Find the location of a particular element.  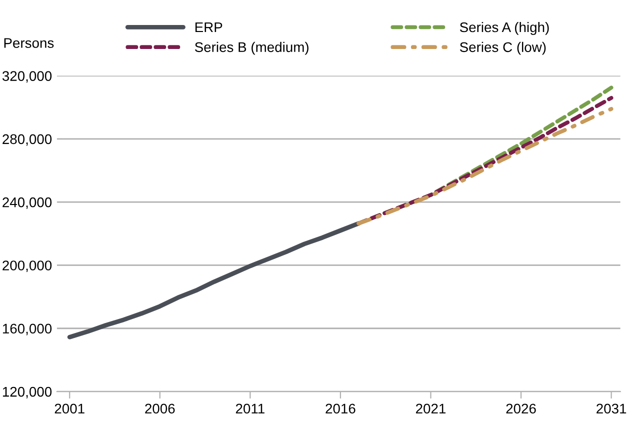

x-tick-label: 2026 is located at coordinates (521, 409).